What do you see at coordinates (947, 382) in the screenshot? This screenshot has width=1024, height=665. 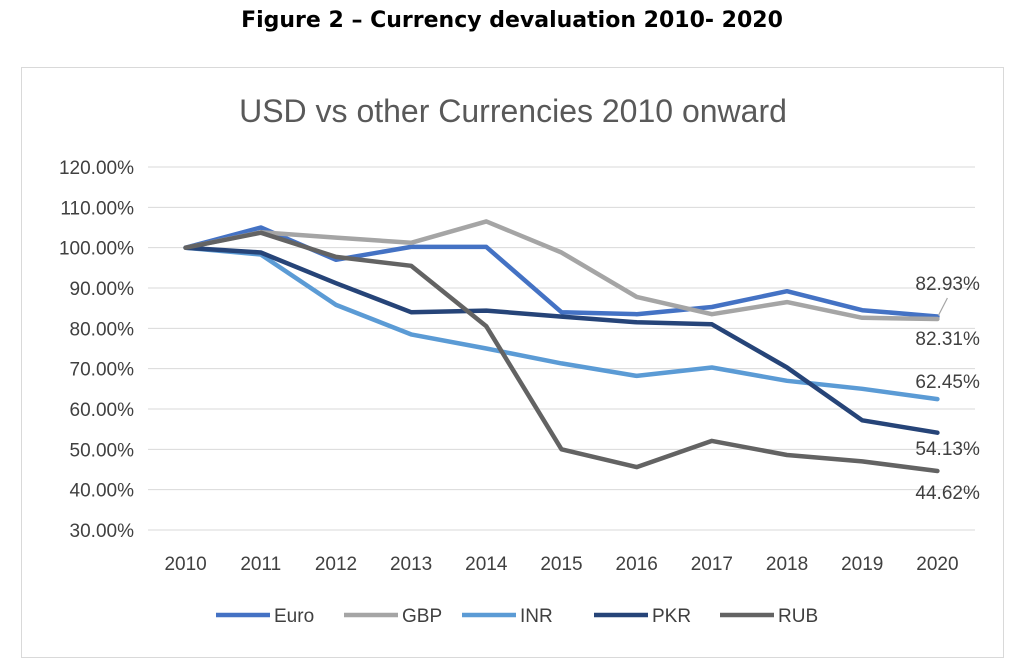 I see `data-label-inr: 62.45%` at bounding box center [947, 382].